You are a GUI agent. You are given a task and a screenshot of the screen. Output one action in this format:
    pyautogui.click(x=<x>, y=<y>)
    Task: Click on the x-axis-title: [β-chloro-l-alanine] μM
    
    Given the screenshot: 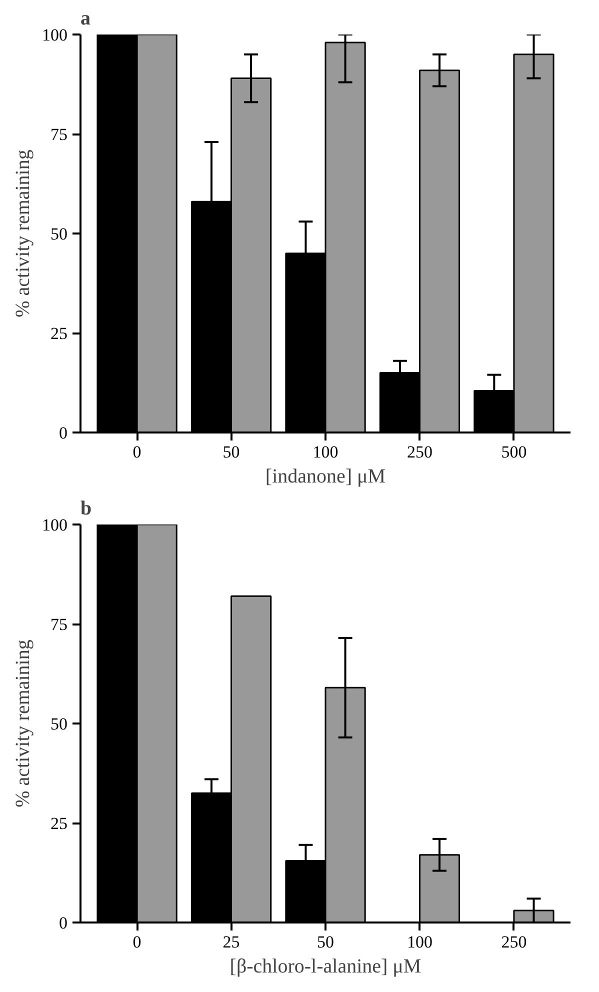 What is the action you would take?
    pyautogui.click(x=326, y=967)
    